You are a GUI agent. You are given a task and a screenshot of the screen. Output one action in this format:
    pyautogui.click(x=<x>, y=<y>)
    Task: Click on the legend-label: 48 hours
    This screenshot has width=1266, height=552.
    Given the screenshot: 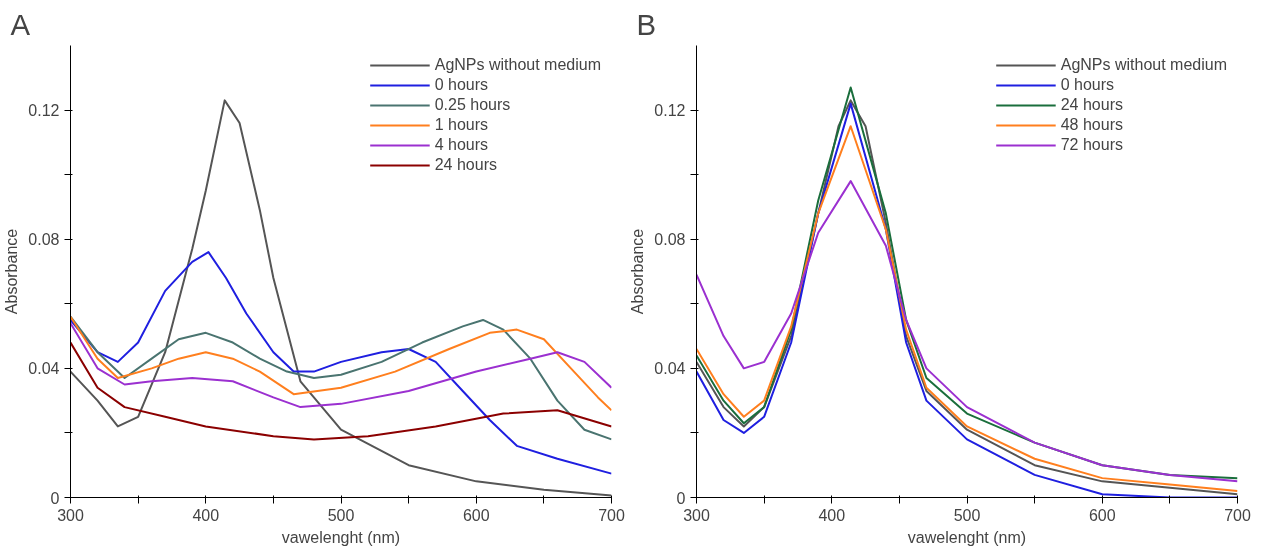 What is the action you would take?
    pyautogui.click(x=1091, y=125)
    